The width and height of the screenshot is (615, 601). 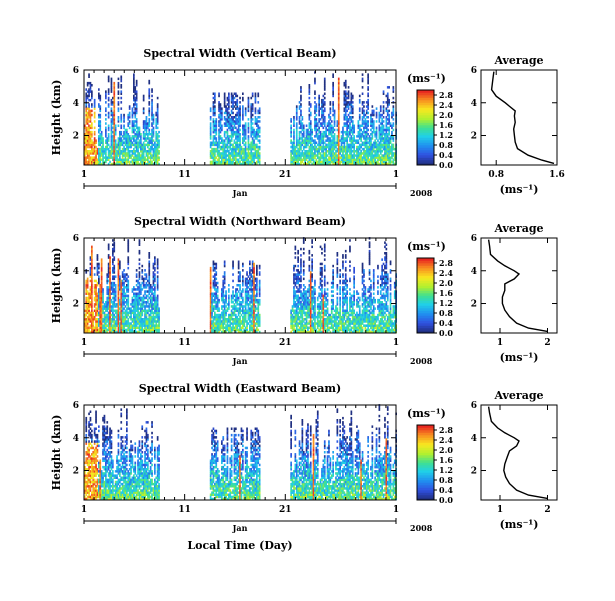 I want to click on x-axis-label: Local Time (Day), so click(x=239, y=545).